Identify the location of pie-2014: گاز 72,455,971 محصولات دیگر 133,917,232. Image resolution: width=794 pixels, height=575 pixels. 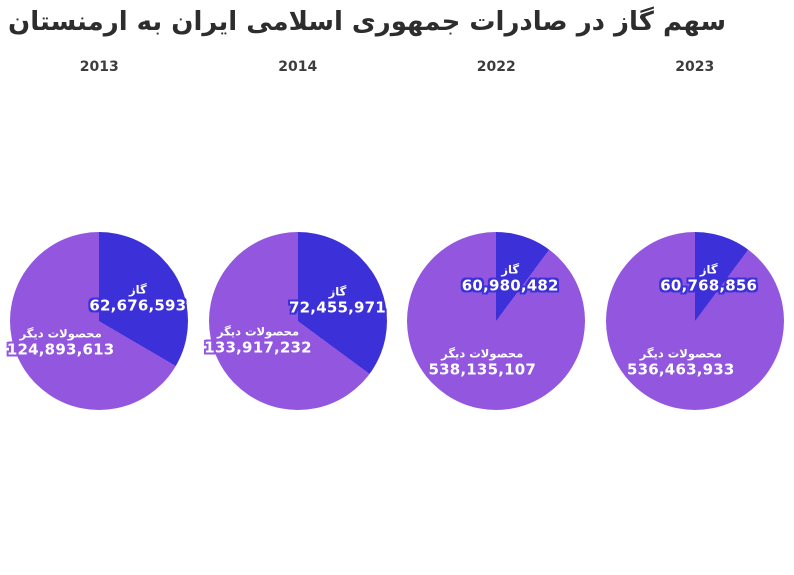
(295, 321).